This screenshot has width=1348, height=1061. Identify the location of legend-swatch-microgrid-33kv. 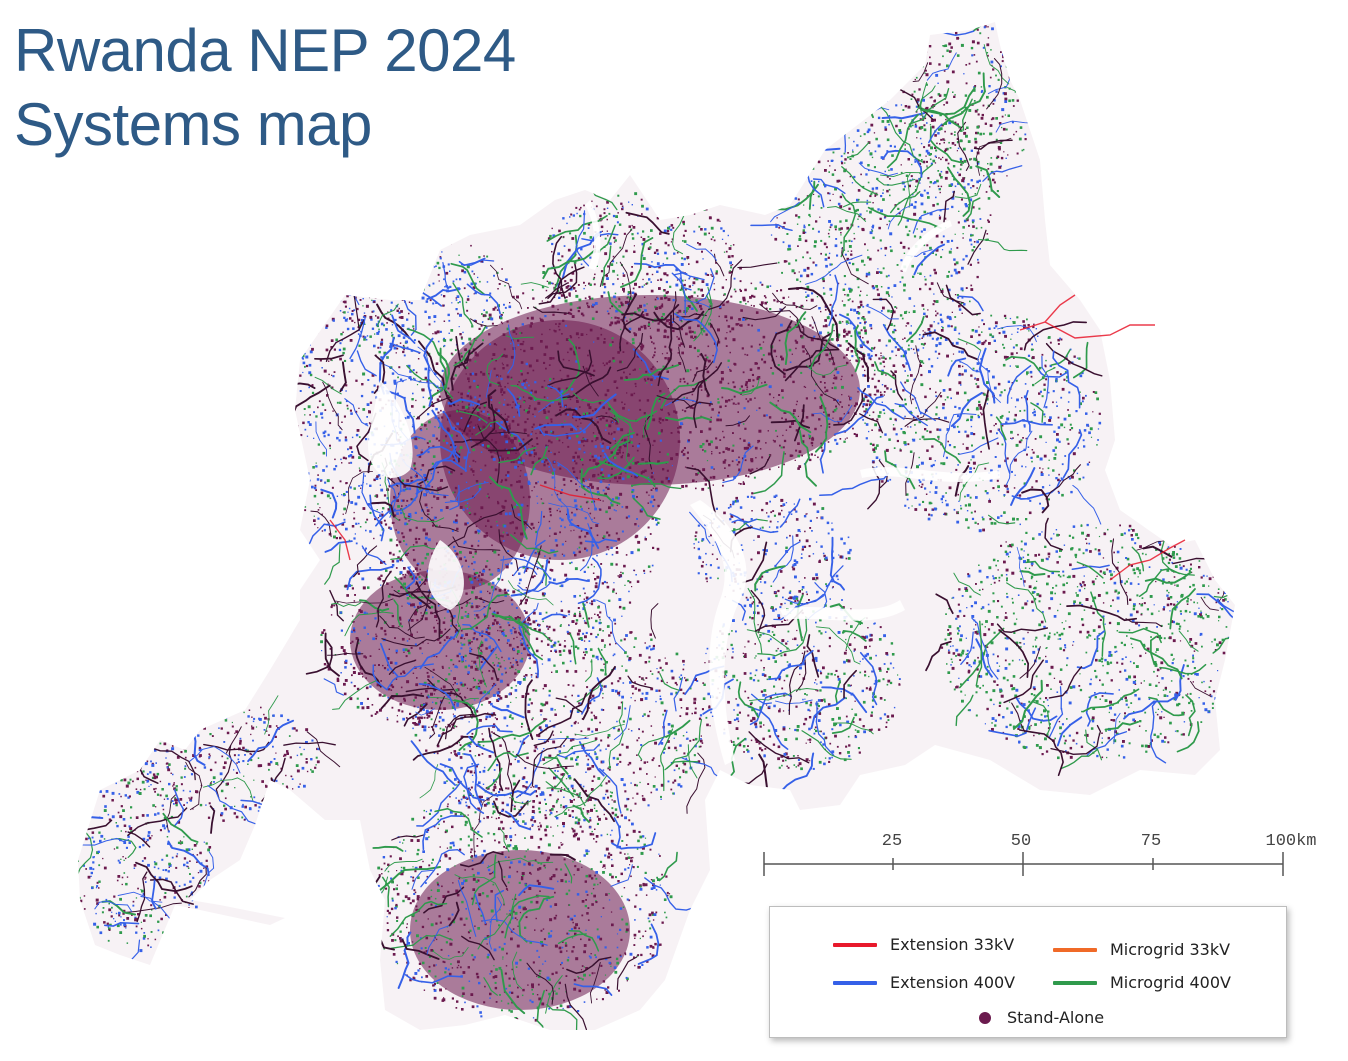
(1075, 949).